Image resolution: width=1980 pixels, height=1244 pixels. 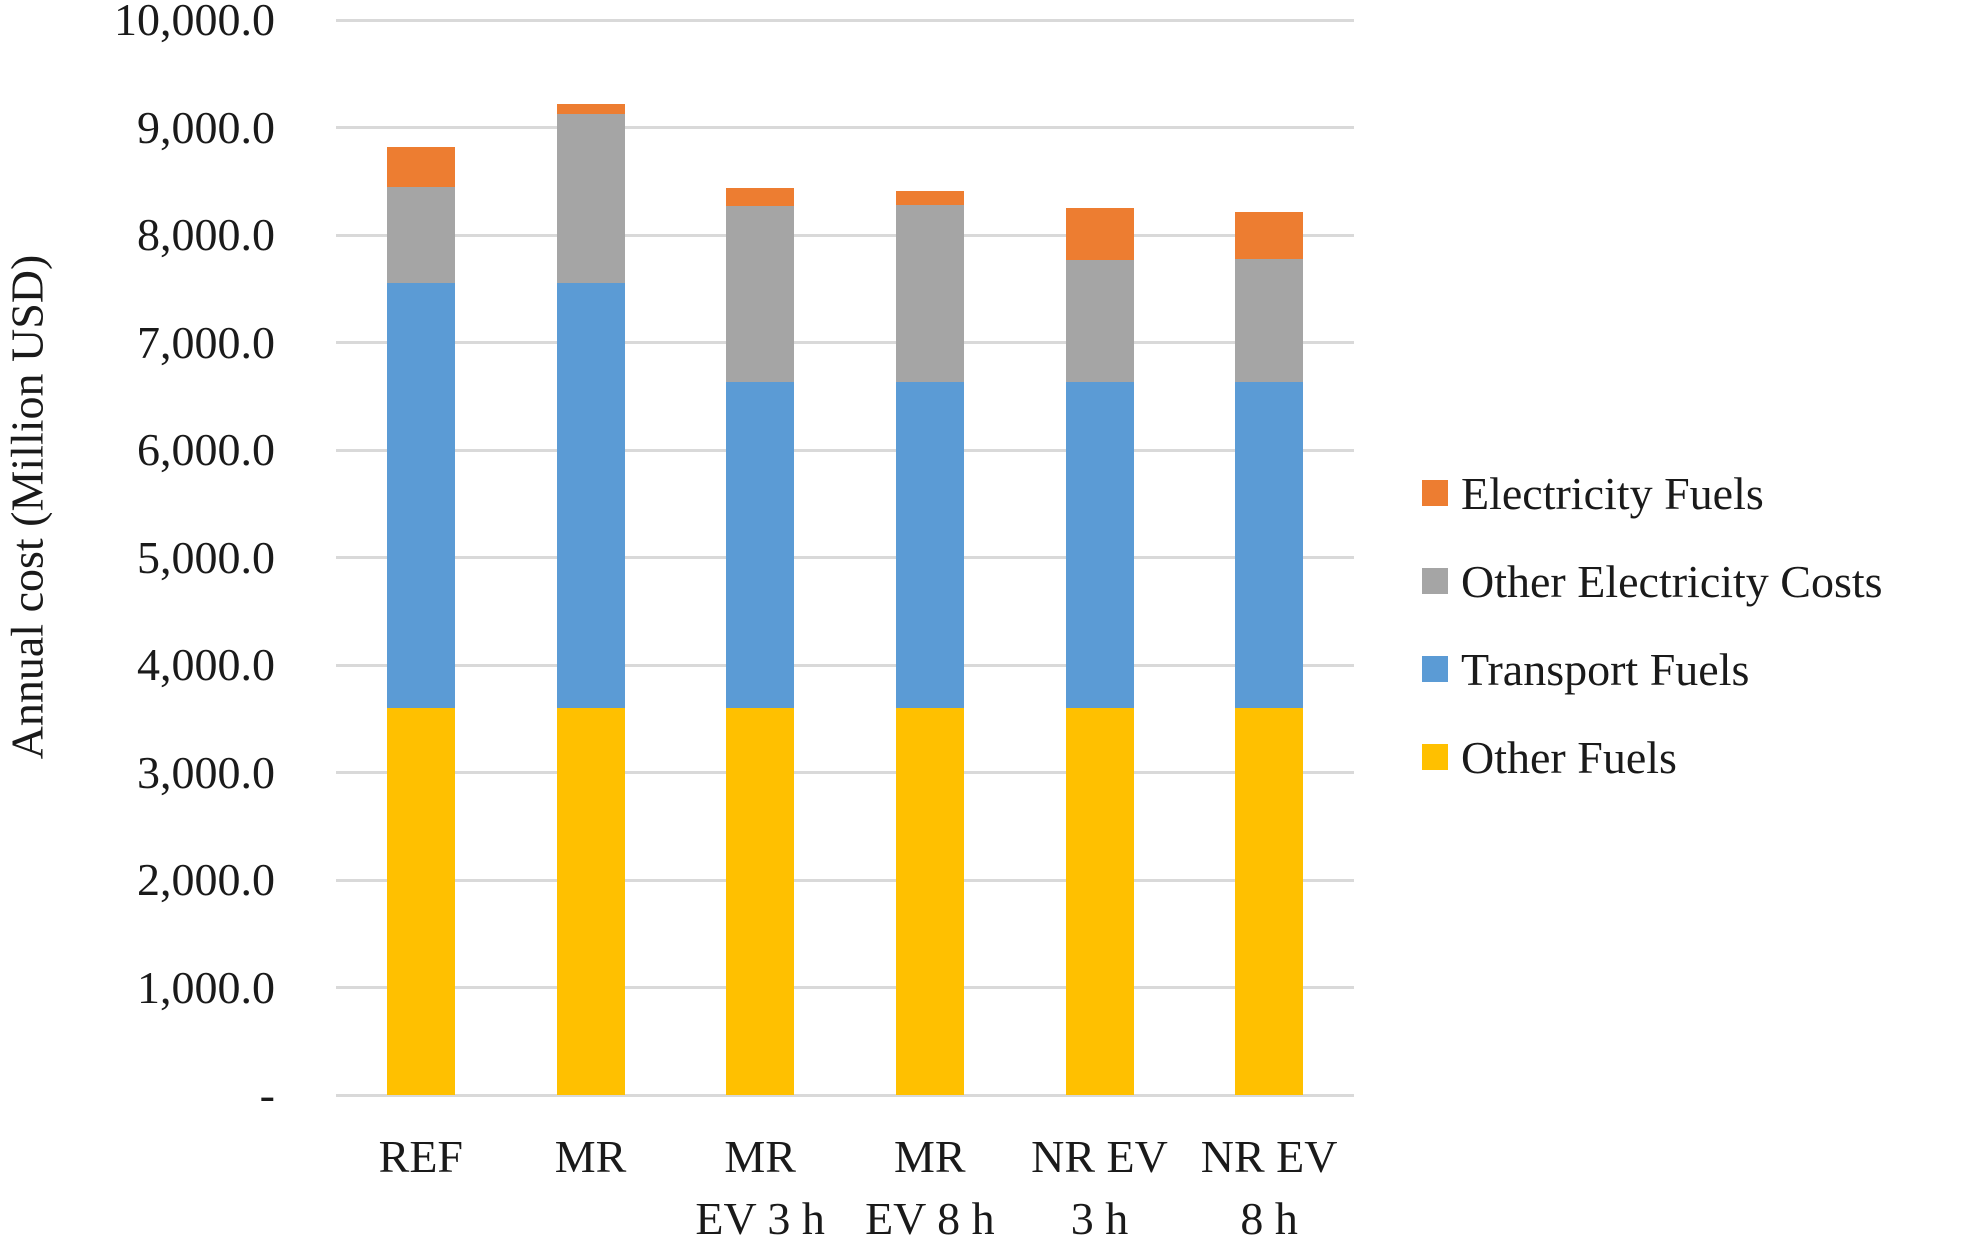 I want to click on bar-ref-transport-fuels, so click(x=420, y=495).